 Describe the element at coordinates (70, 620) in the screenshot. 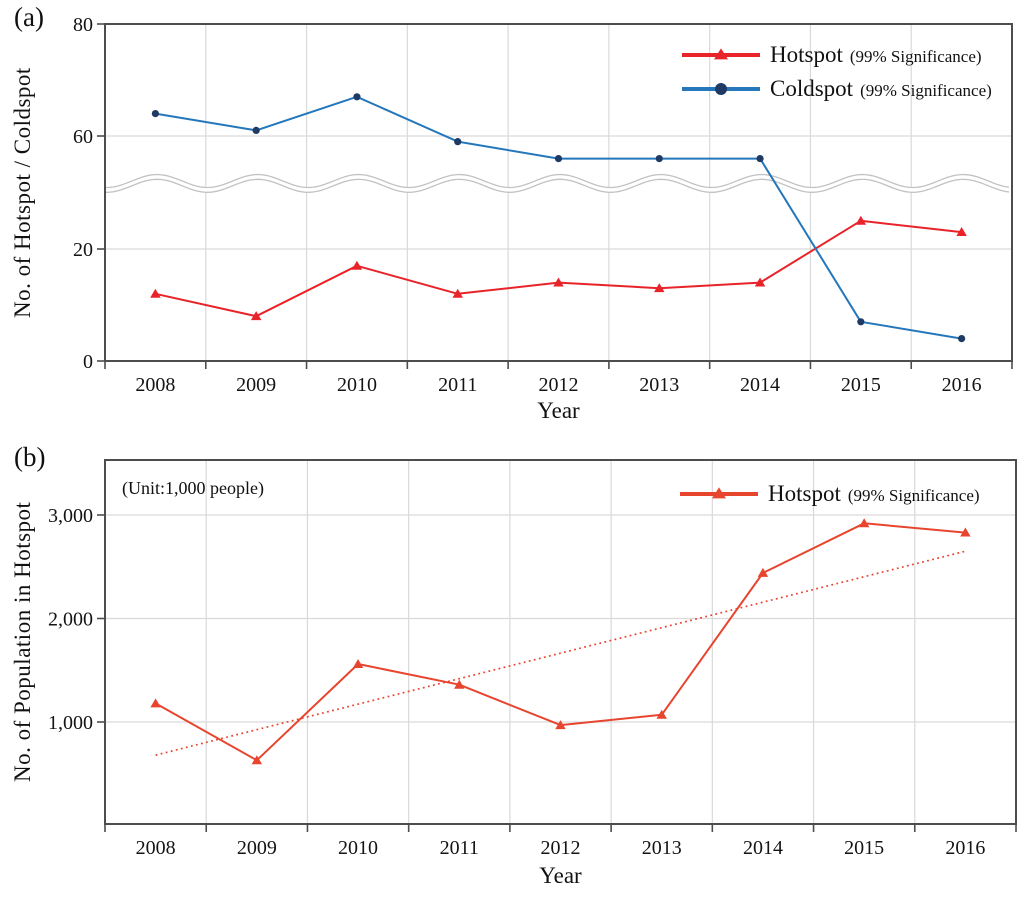

I see `y-tick-label: 2,000` at that location.